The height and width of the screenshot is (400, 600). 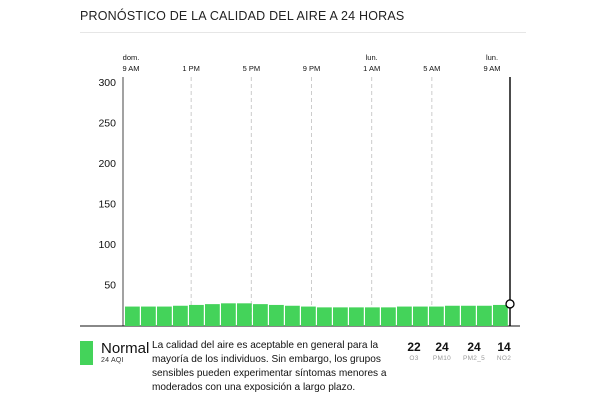 I want to click on x-tick-day-label: dom., so click(x=131, y=57).